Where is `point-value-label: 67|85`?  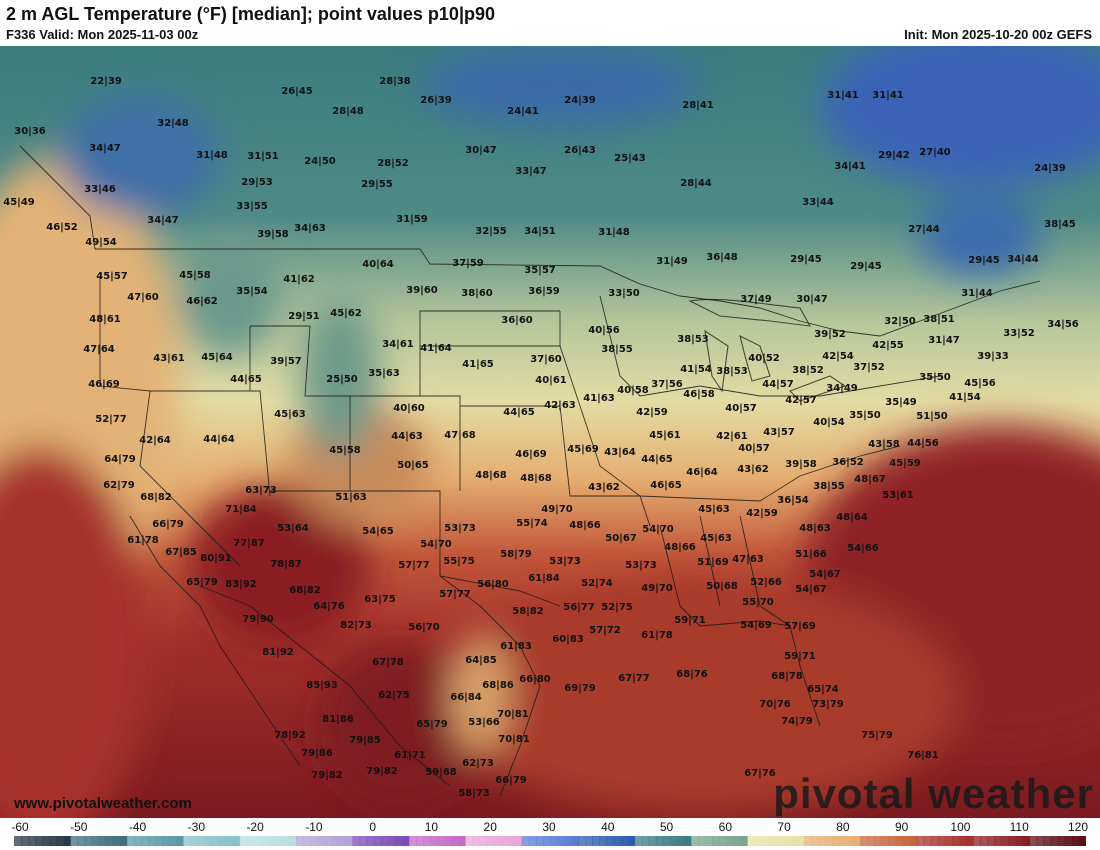 point-value-label: 67|85 is located at coordinates (181, 552).